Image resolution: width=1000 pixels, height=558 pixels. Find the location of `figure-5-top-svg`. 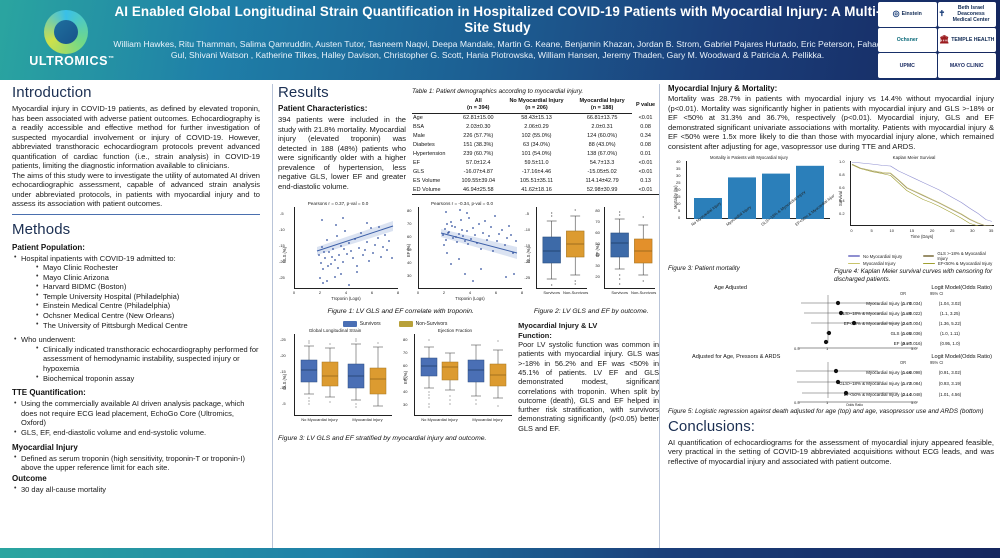

figure-5-top-svg is located at coordinates (858, 322).